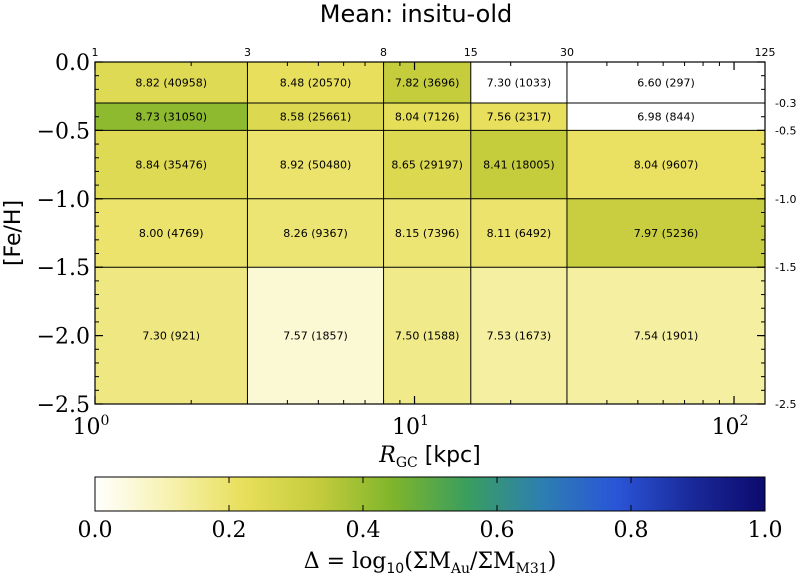 The height and width of the screenshot is (576, 796). What do you see at coordinates (567, 52) in the screenshot?
I see `top-edge-label: 30` at bounding box center [567, 52].